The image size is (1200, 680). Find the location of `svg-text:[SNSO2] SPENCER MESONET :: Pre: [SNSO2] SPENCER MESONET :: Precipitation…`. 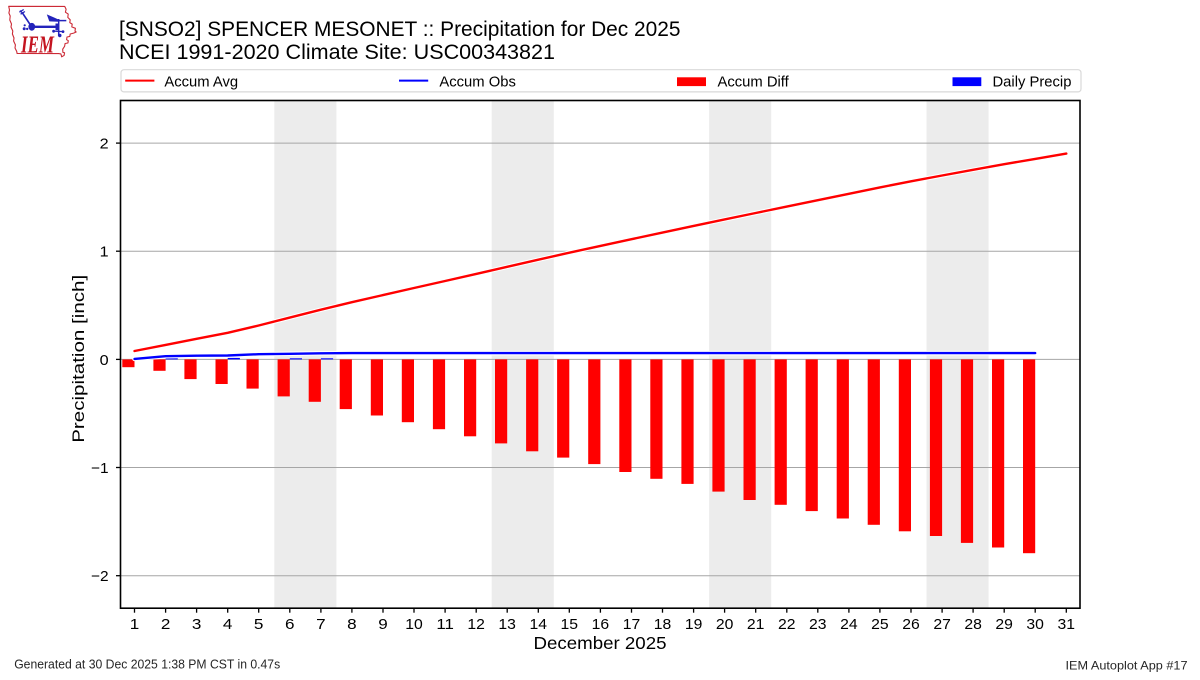

svg-text:[SNSO2] SPENCER MESONET :: Pre: [SNSO2] SPENCER MESONET :: Precipitation… is located at coordinates (400, 29).